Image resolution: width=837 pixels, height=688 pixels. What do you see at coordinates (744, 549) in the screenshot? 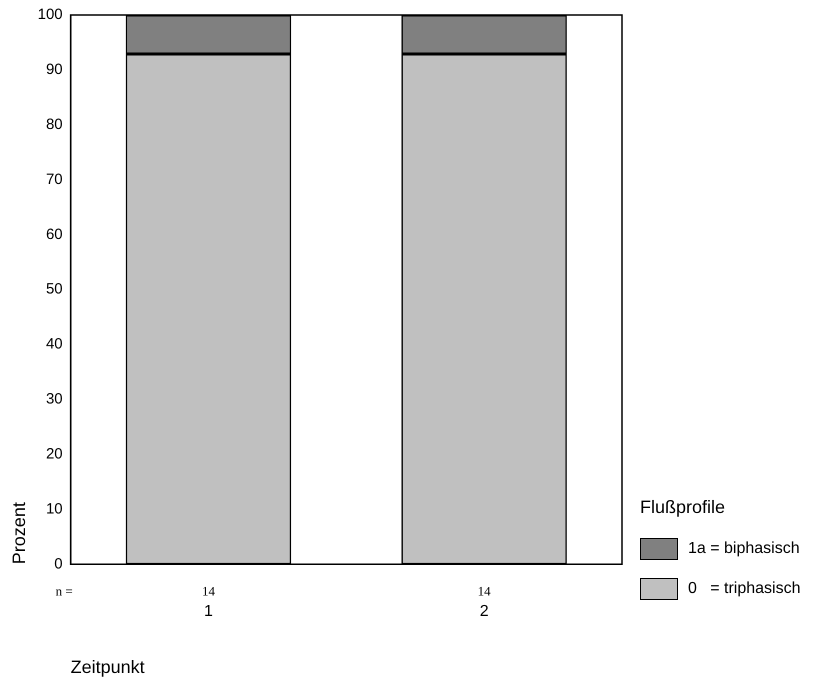
I see `legend-label: 1a = biphasisch` at bounding box center [744, 549].